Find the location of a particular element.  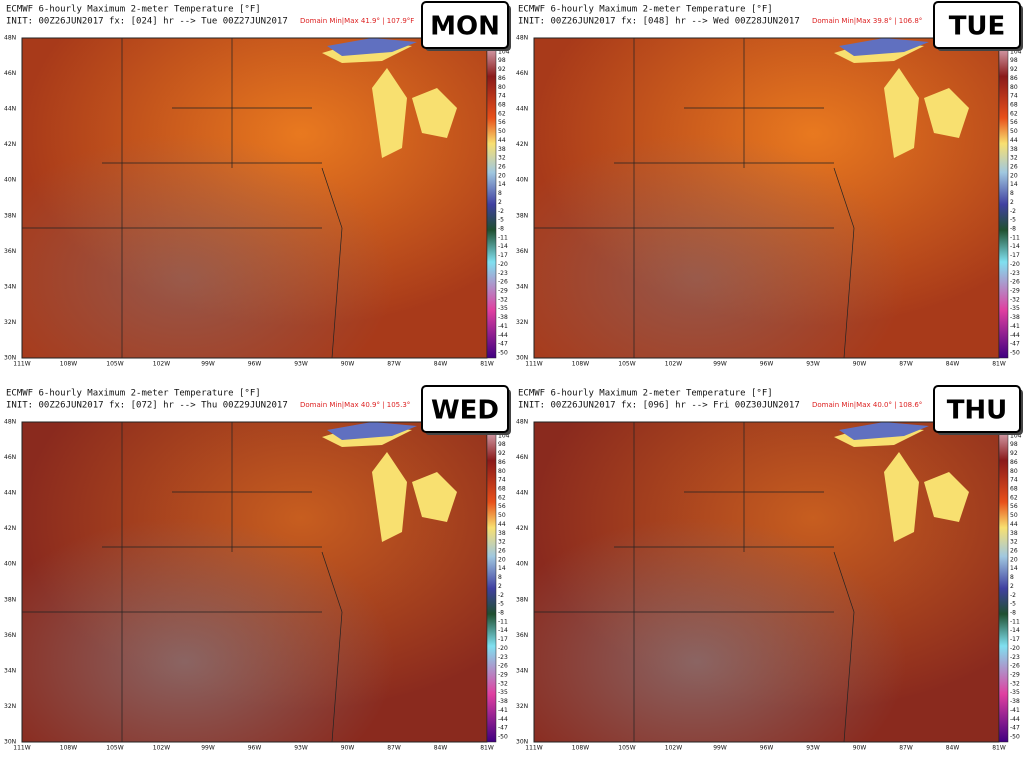

colorbar-label: -23 is located at coordinates (503, 657).